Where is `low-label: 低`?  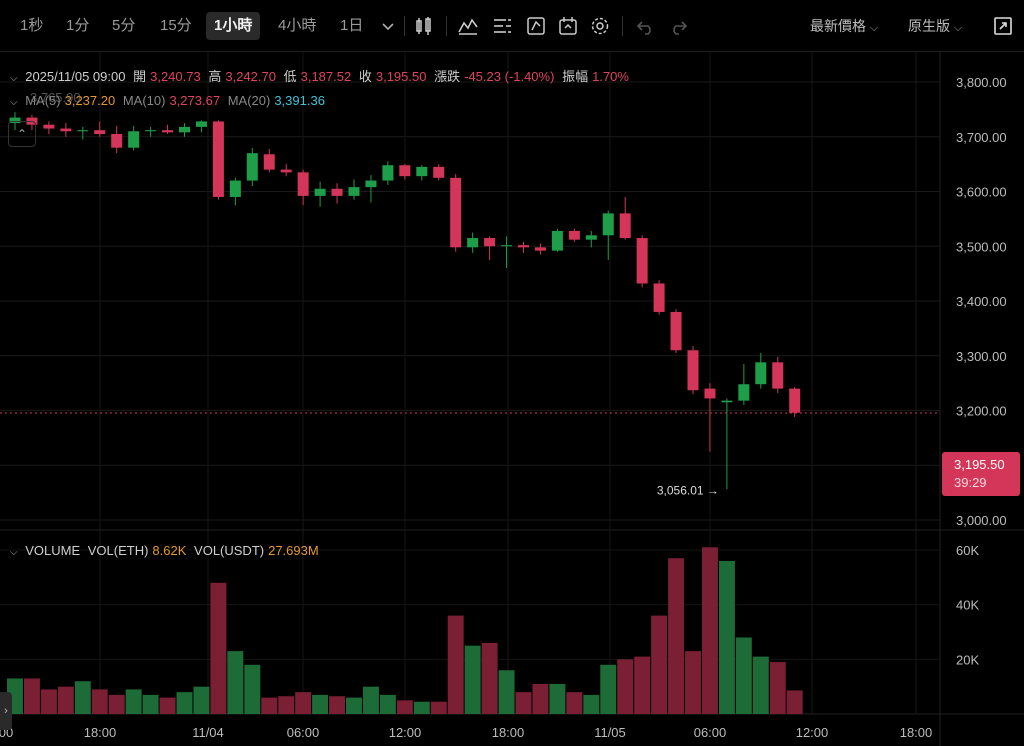 low-label: 低 is located at coordinates (290, 76).